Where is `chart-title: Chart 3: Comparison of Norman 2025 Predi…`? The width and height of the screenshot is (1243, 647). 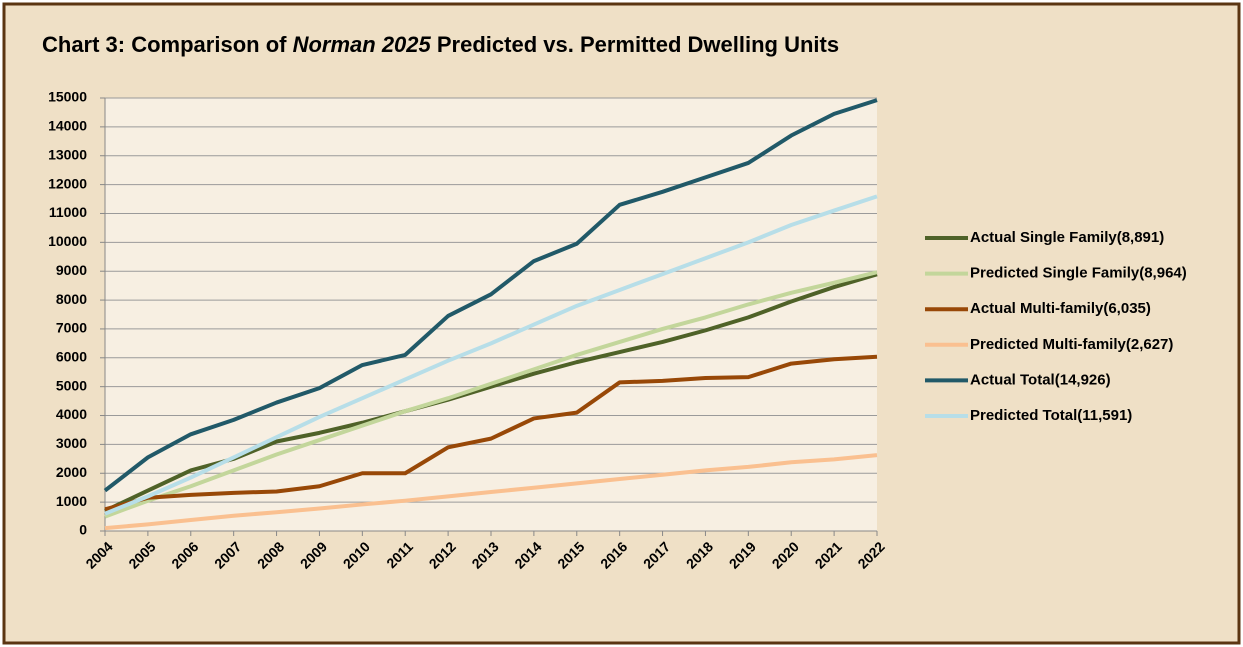 chart-title: Chart 3: Comparison of Norman 2025 Predi… is located at coordinates (440, 44).